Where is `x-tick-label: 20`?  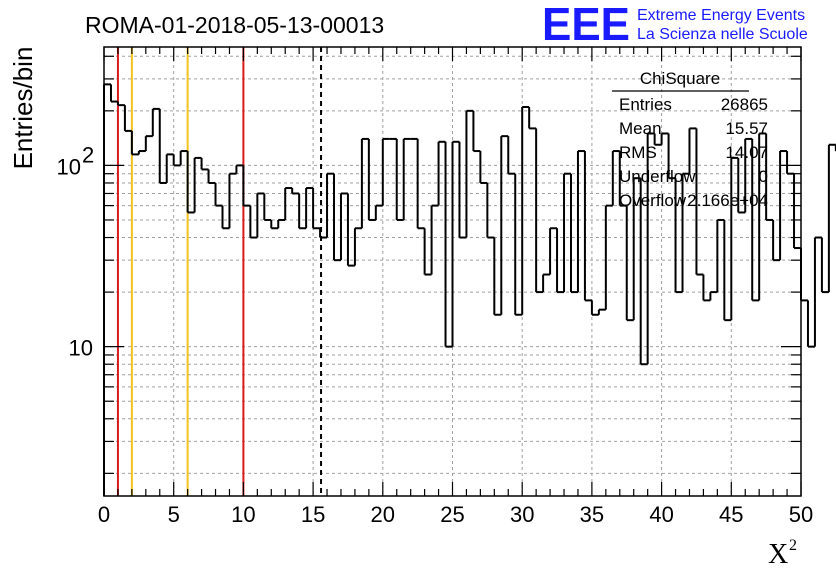 x-tick-label: 20 is located at coordinates (383, 514).